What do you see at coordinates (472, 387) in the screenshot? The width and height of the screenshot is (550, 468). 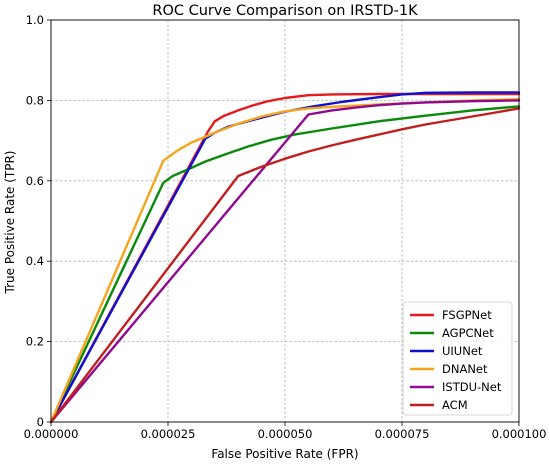 I see `legend-label: ISTDU-Net` at bounding box center [472, 387].